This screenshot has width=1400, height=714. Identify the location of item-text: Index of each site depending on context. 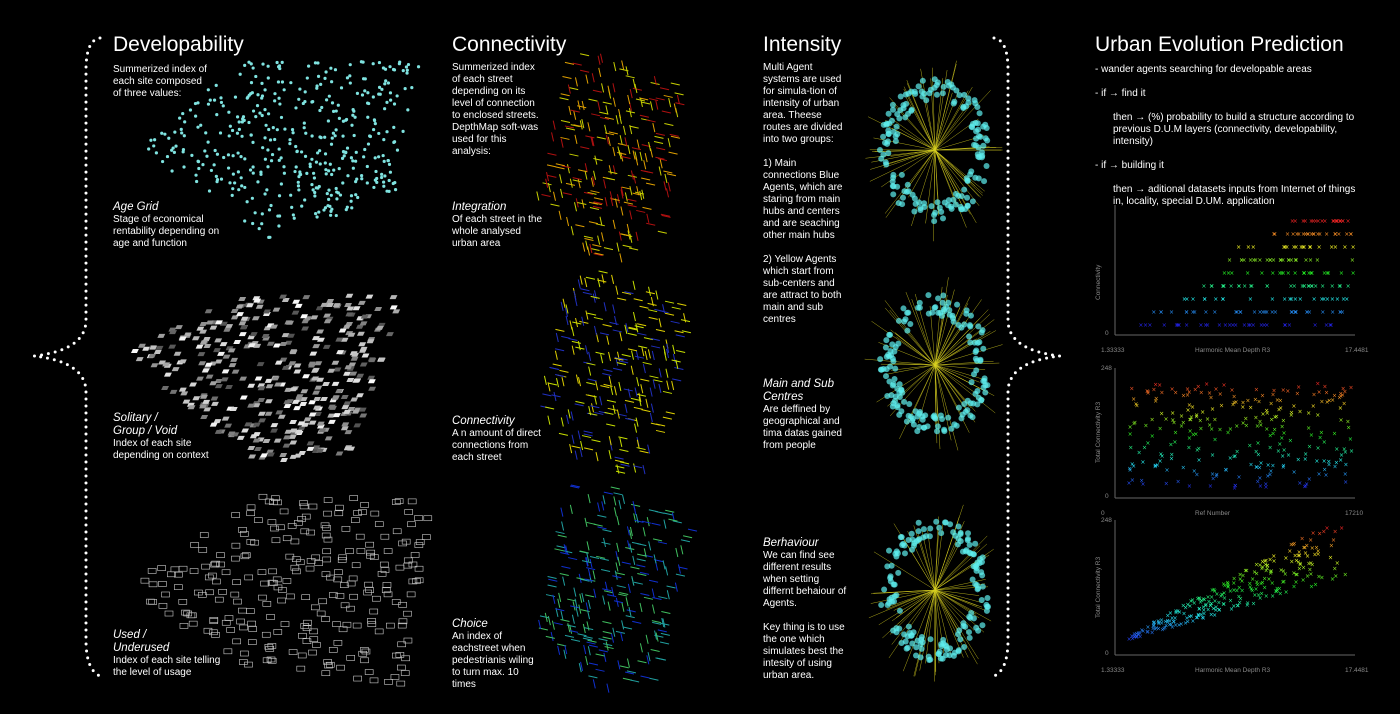
(161, 449).